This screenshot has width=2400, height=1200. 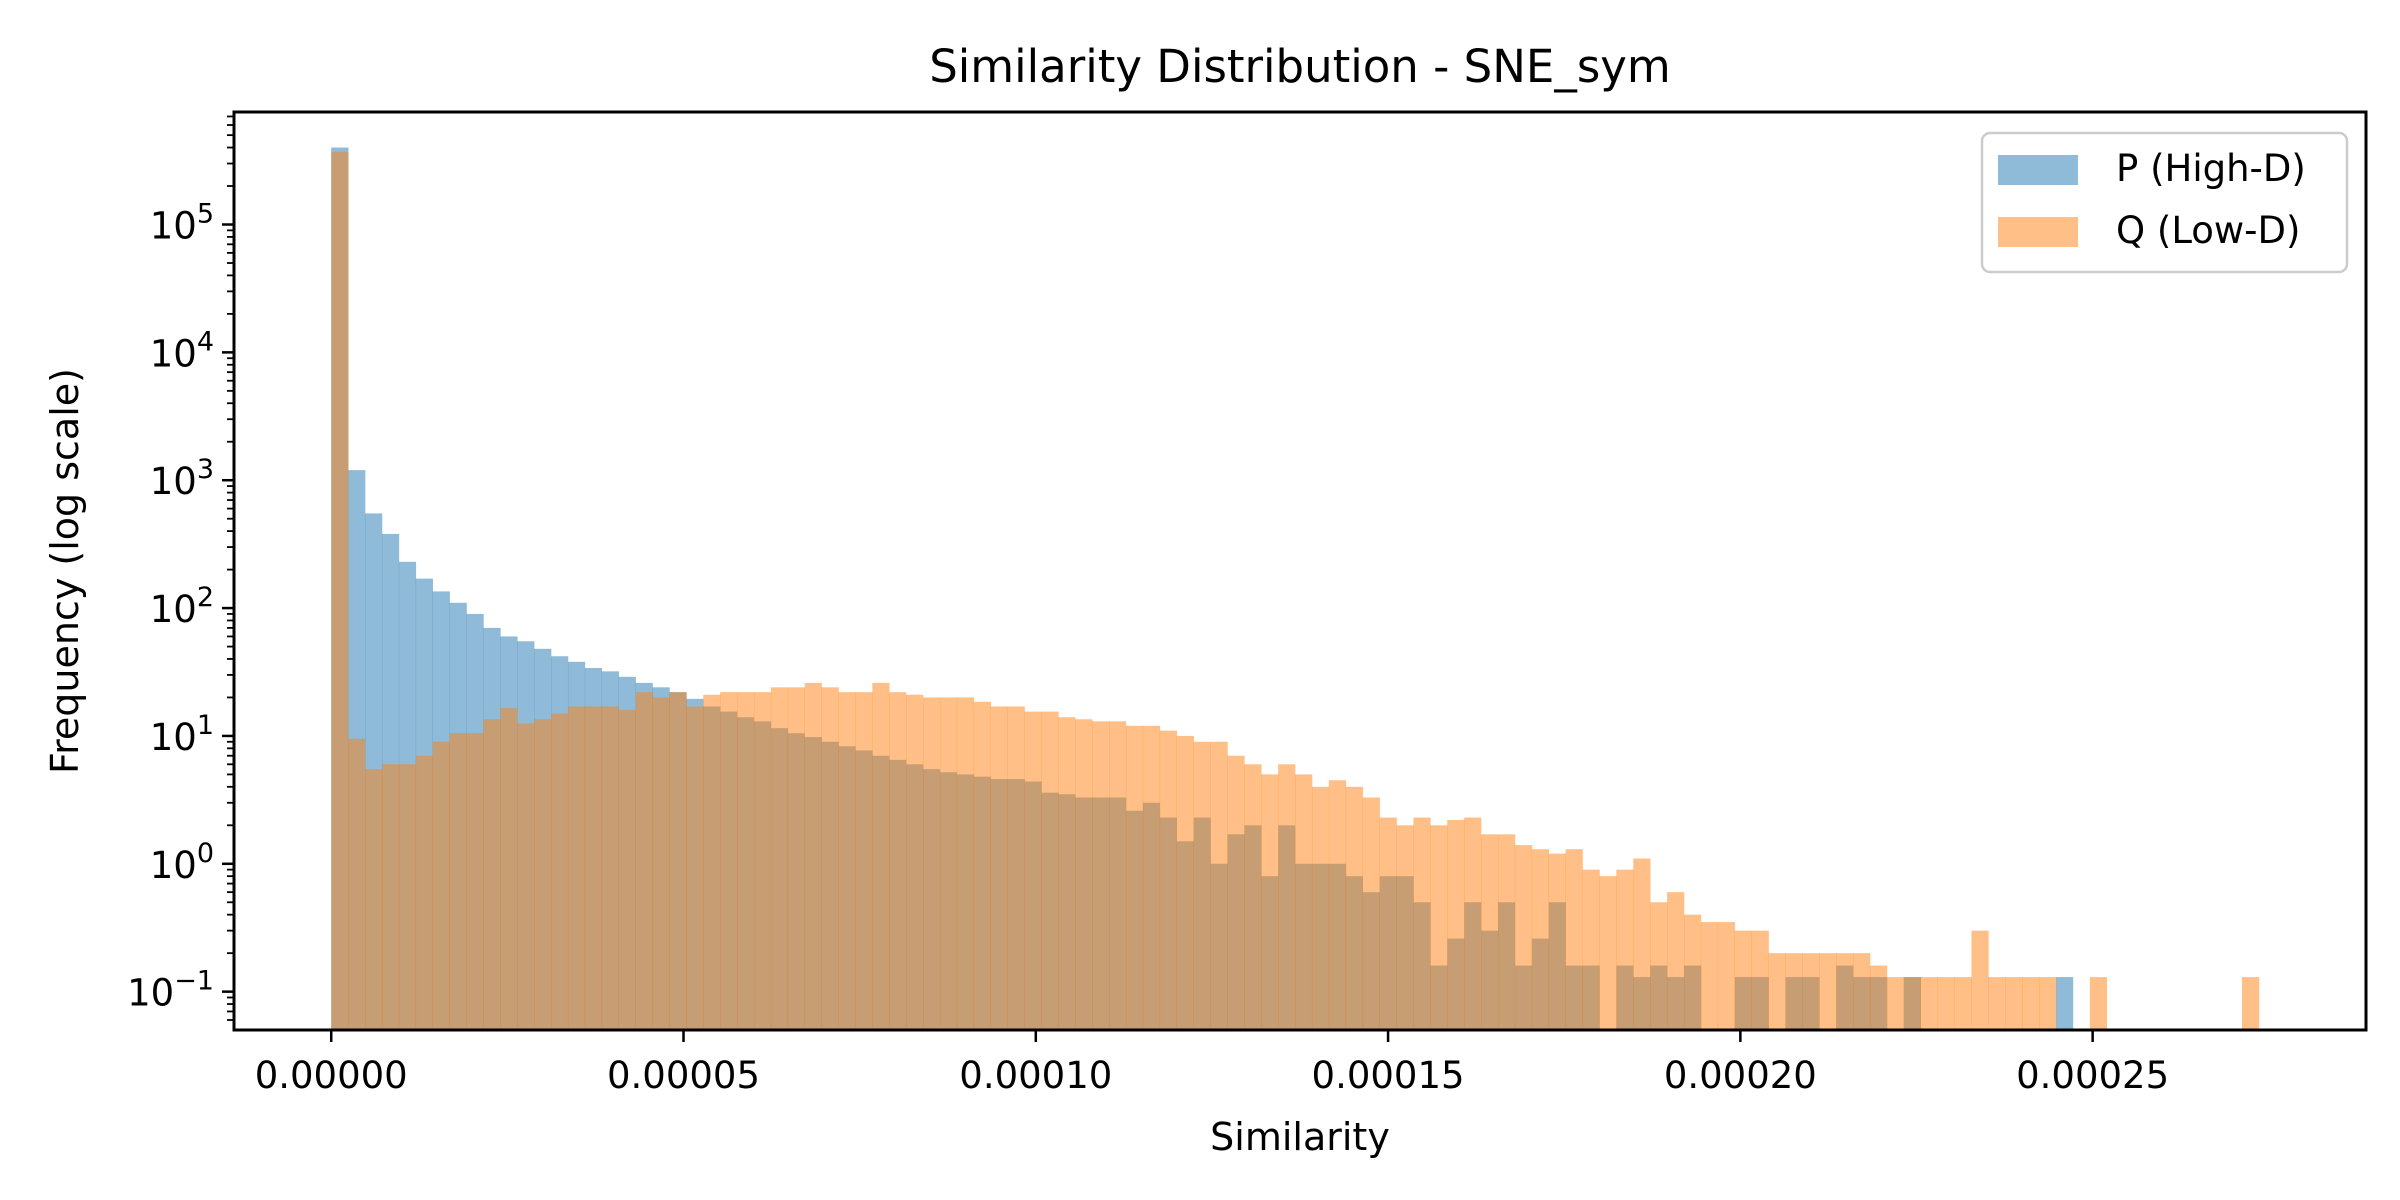 I want to click on x-tick-label: 0.00000, so click(x=331, y=1075).